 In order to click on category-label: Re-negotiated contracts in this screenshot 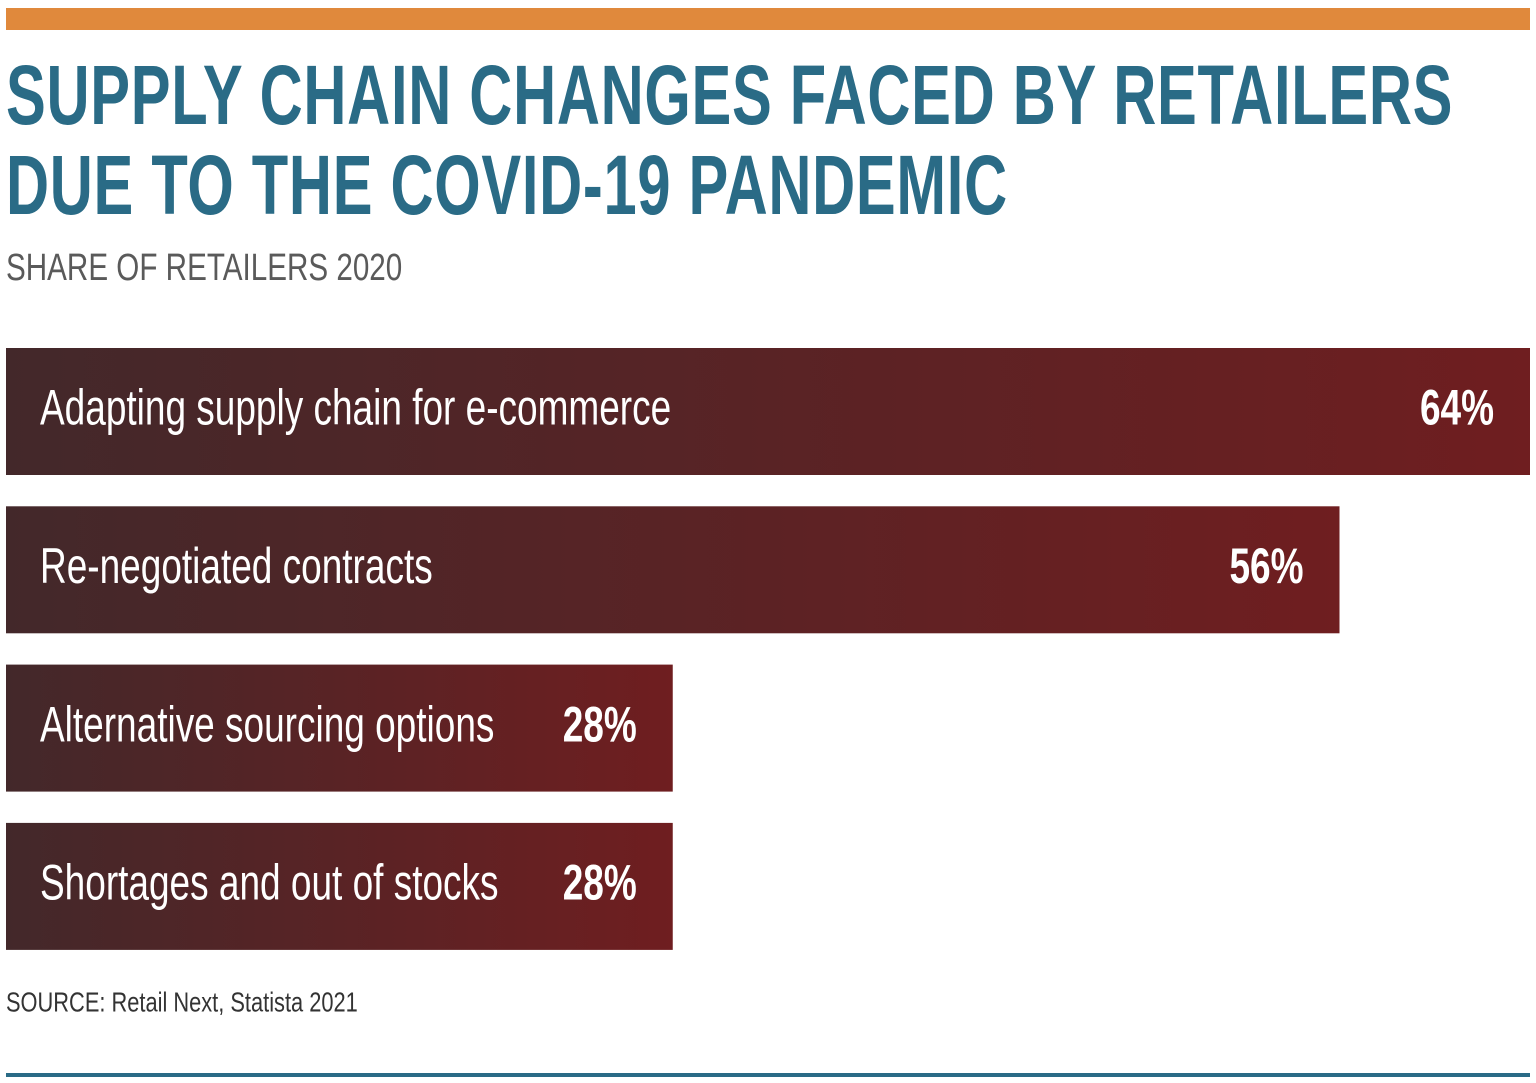, I will do `click(236, 567)`.